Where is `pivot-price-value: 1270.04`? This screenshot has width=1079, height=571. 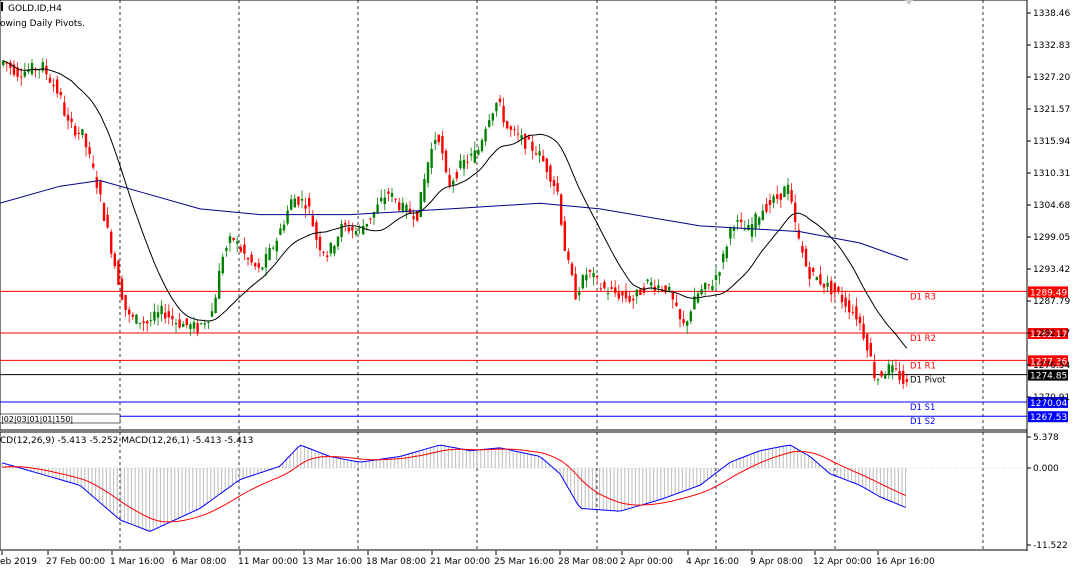
pivot-price-value: 1270.04 is located at coordinates (1048, 404).